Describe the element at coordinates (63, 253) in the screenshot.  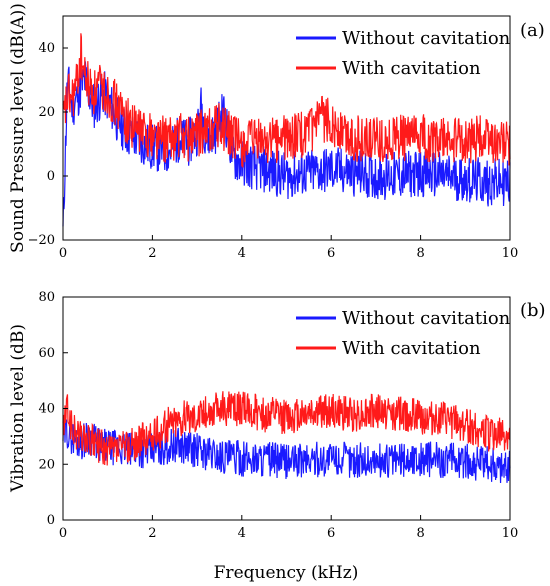
I see `panel-a-xtick-label: 0` at that location.